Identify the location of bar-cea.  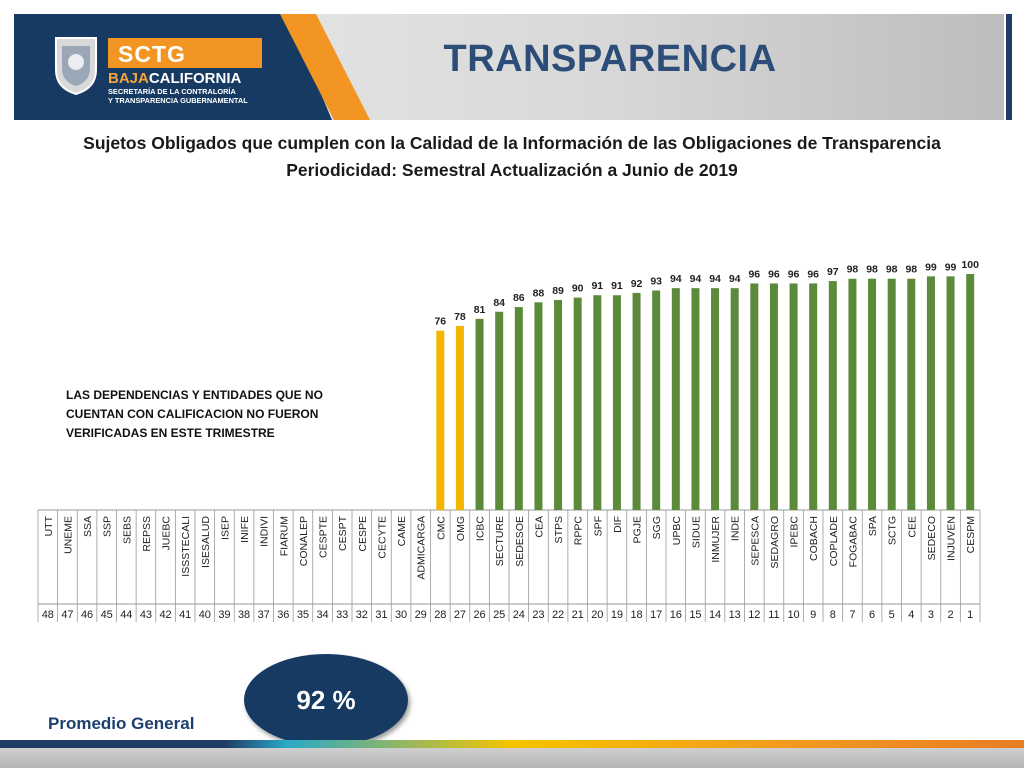
(538, 406).